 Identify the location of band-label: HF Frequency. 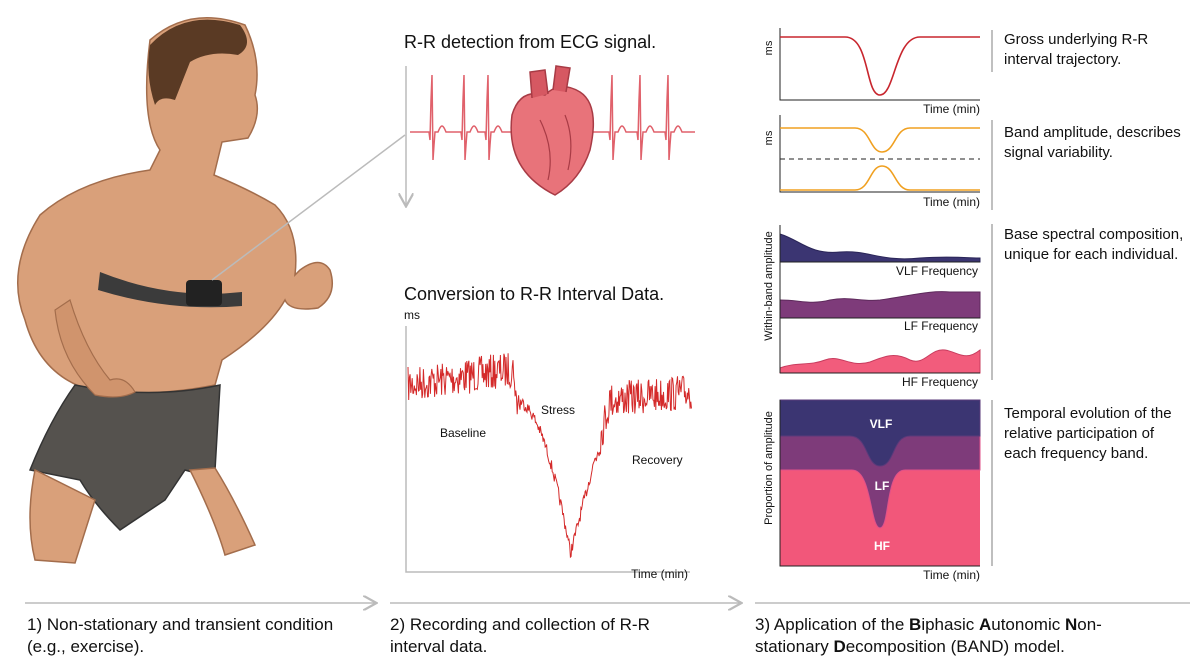
(940, 382).